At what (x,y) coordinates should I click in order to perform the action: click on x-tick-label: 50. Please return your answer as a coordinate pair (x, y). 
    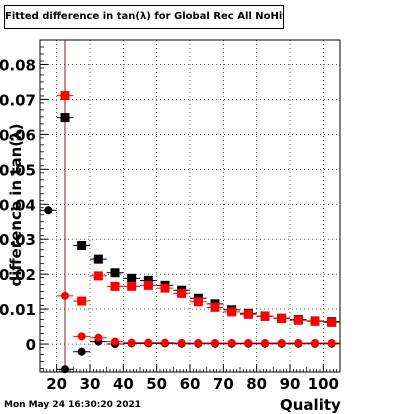
    Looking at the image, I should click on (156, 384).